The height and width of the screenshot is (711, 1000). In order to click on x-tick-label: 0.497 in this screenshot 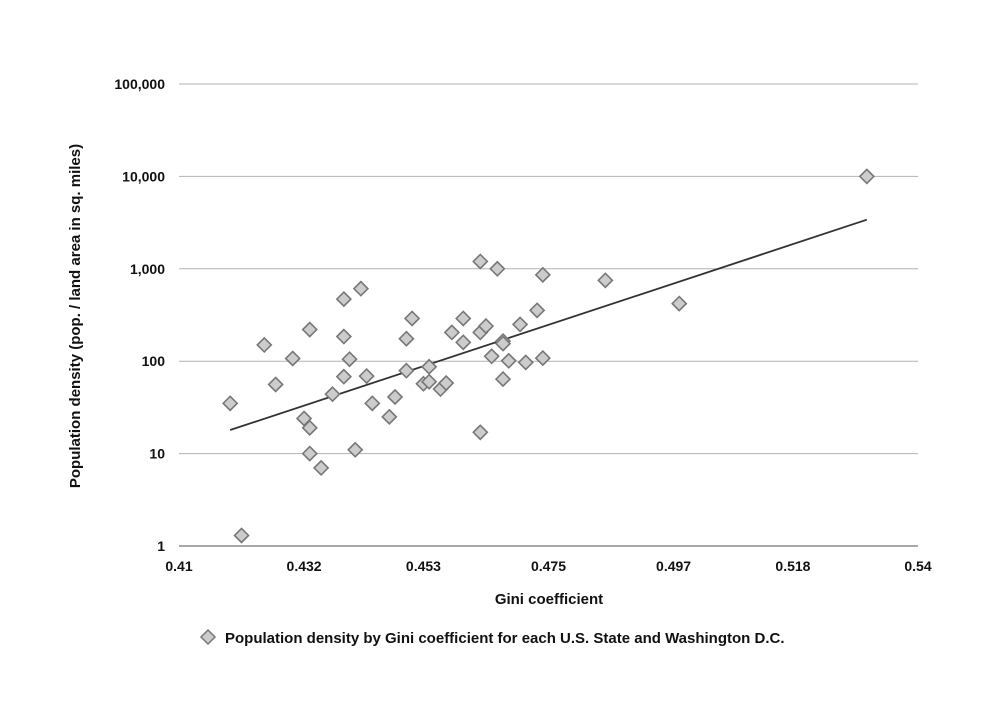, I will do `click(673, 566)`.